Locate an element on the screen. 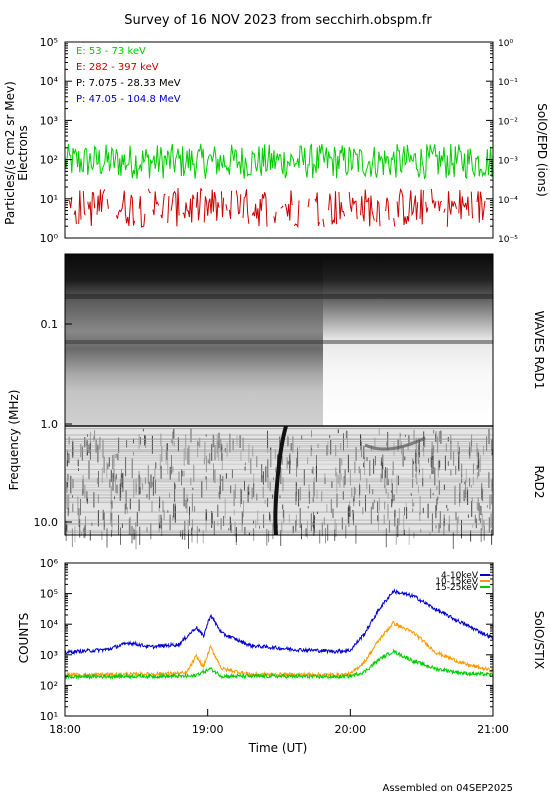 This screenshot has width=550, height=800. epd-y-axis-label-2: Electrons is located at coordinates (23, 152).